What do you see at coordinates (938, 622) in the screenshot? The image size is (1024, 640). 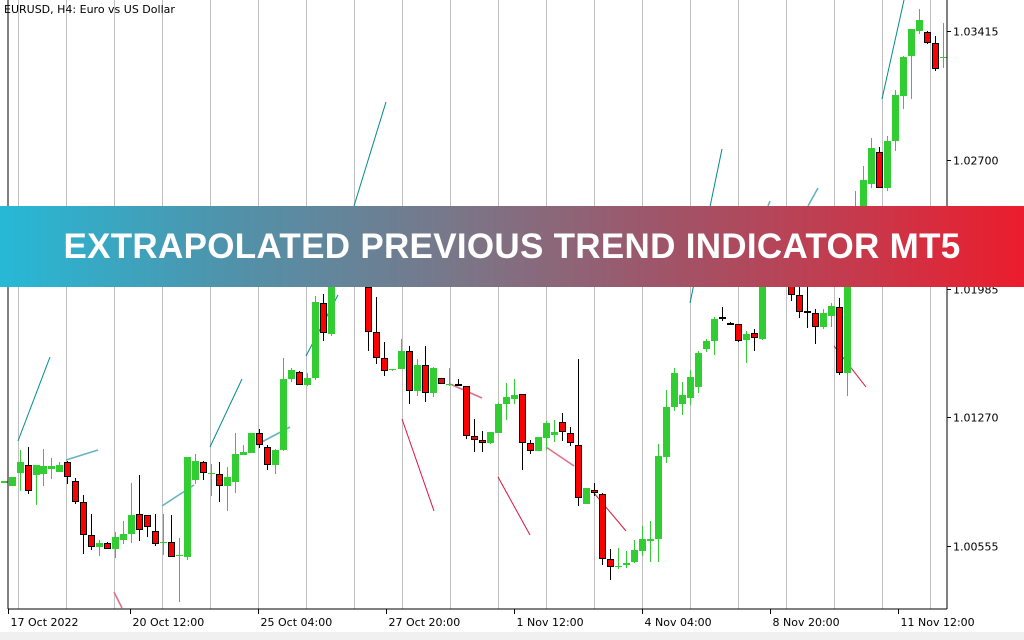 I see `x-tick-label: 11 Nov 12:00` at bounding box center [938, 622].